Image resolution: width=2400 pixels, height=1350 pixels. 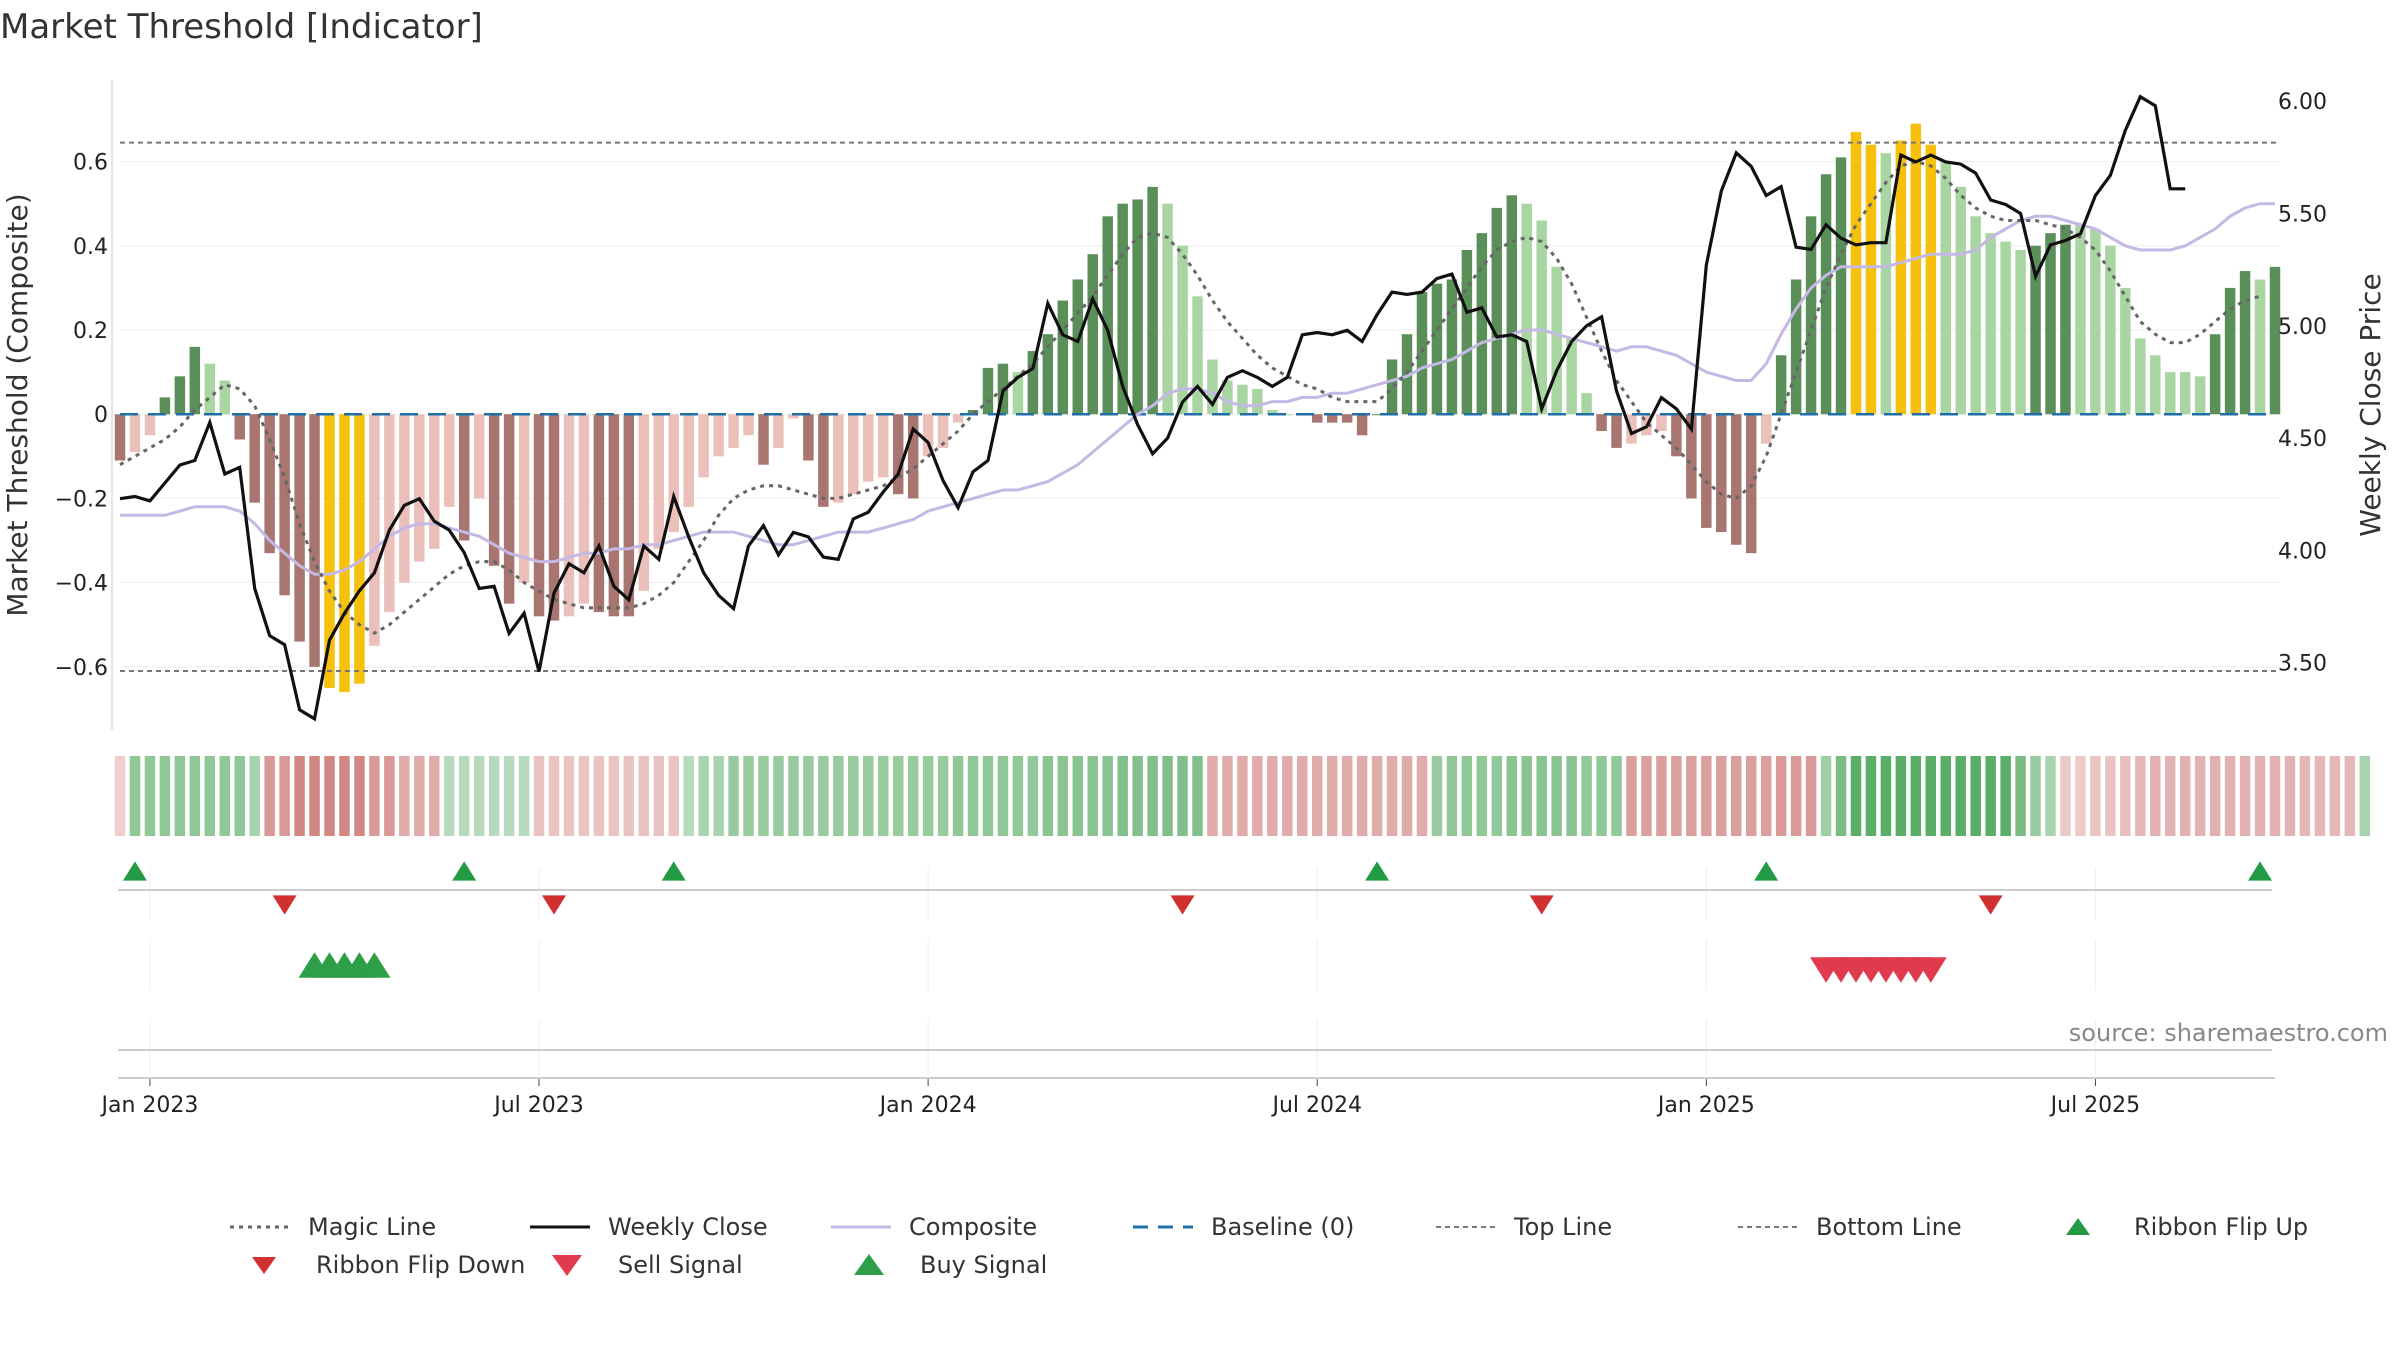 What do you see at coordinates (81, 499) in the screenshot?
I see `y-tick-label: −0.2` at bounding box center [81, 499].